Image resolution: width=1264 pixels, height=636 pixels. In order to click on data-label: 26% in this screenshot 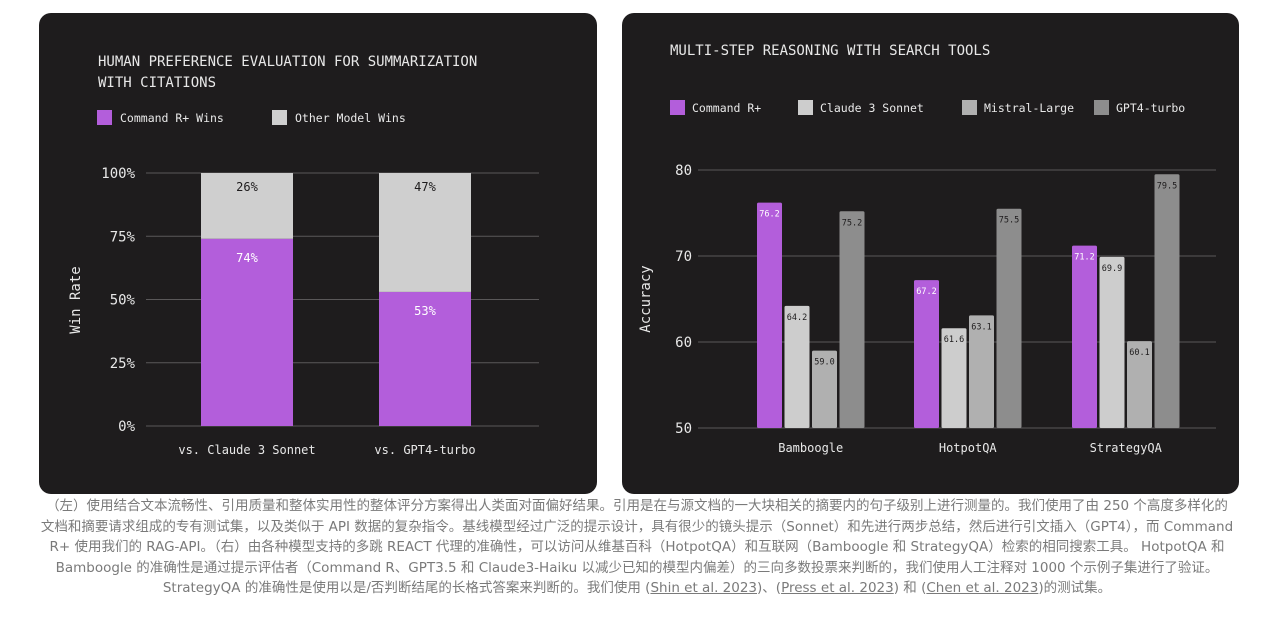, I will do `click(247, 187)`.